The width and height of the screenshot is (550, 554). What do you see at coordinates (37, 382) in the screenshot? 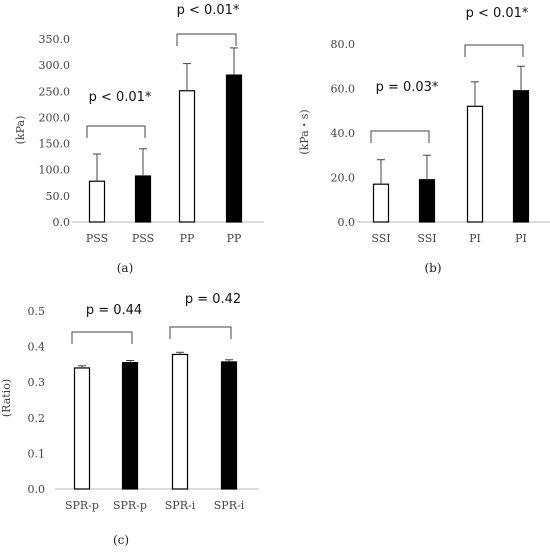
I see `y-tick-label: 0.3` at bounding box center [37, 382].